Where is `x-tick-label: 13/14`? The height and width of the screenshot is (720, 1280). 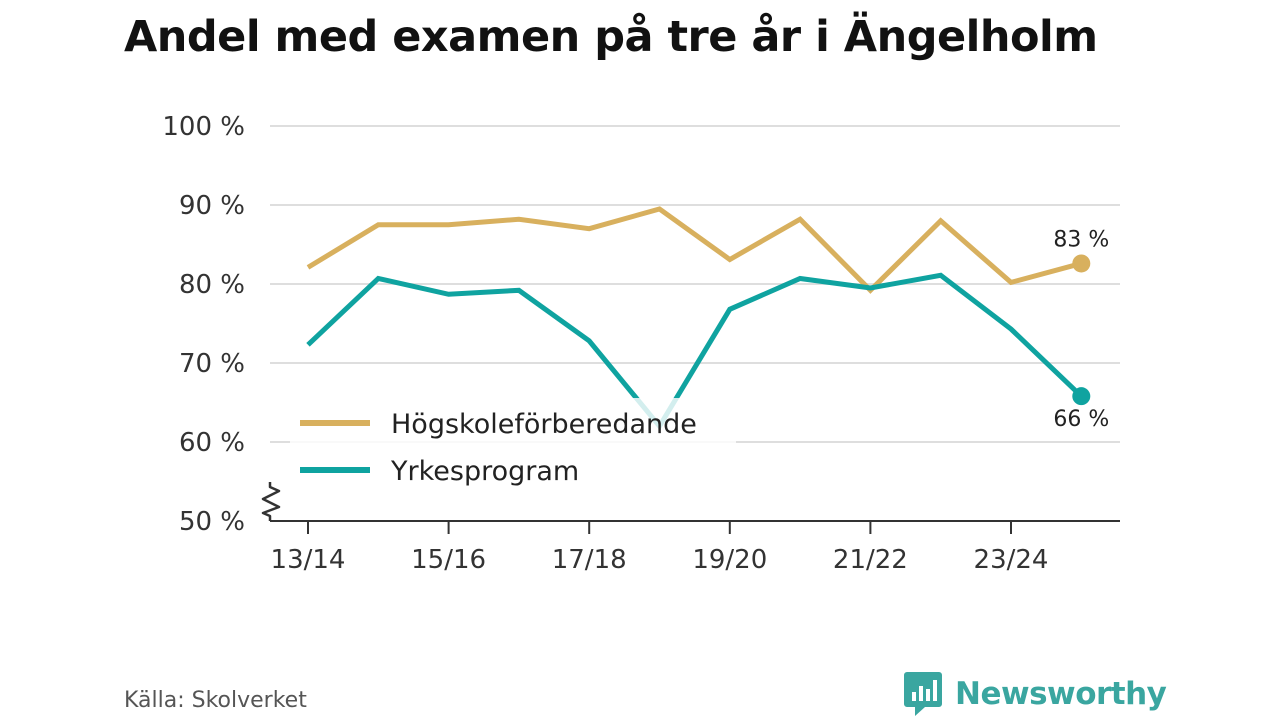 x-tick-label: 13/14 is located at coordinates (308, 560).